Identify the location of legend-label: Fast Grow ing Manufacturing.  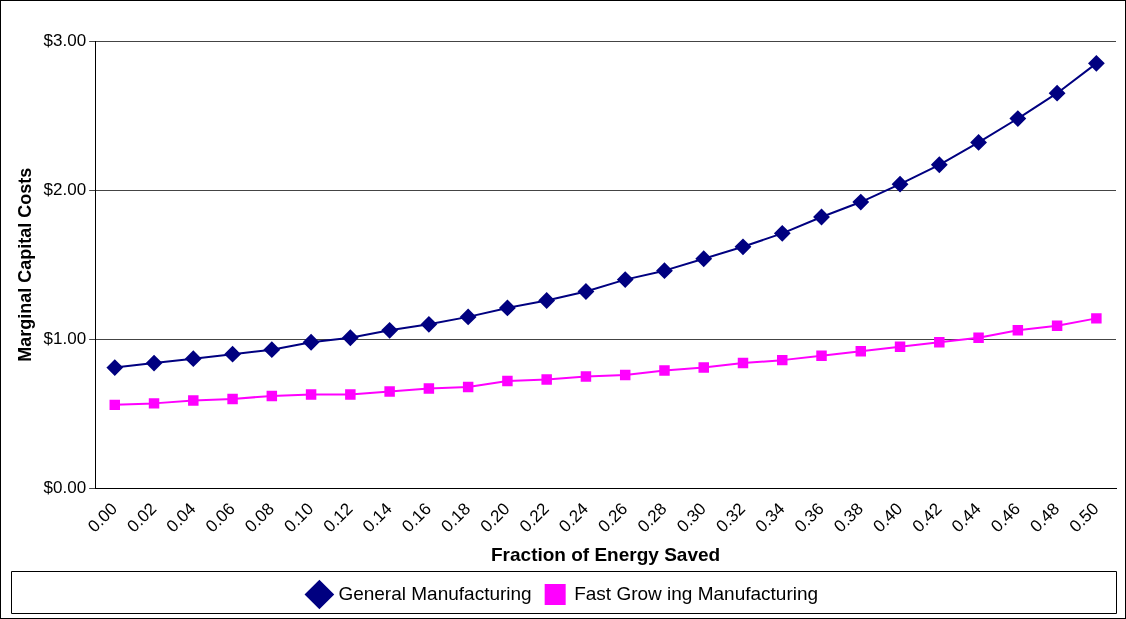
(696, 593).